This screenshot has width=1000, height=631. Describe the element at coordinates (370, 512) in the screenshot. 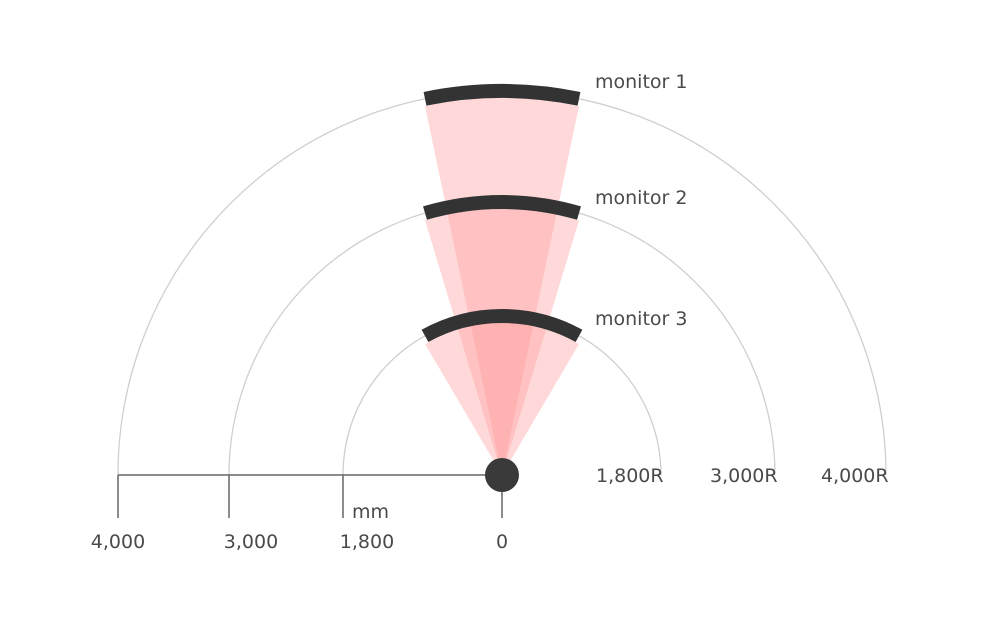

I see `axis-unit-label: mm` at that location.